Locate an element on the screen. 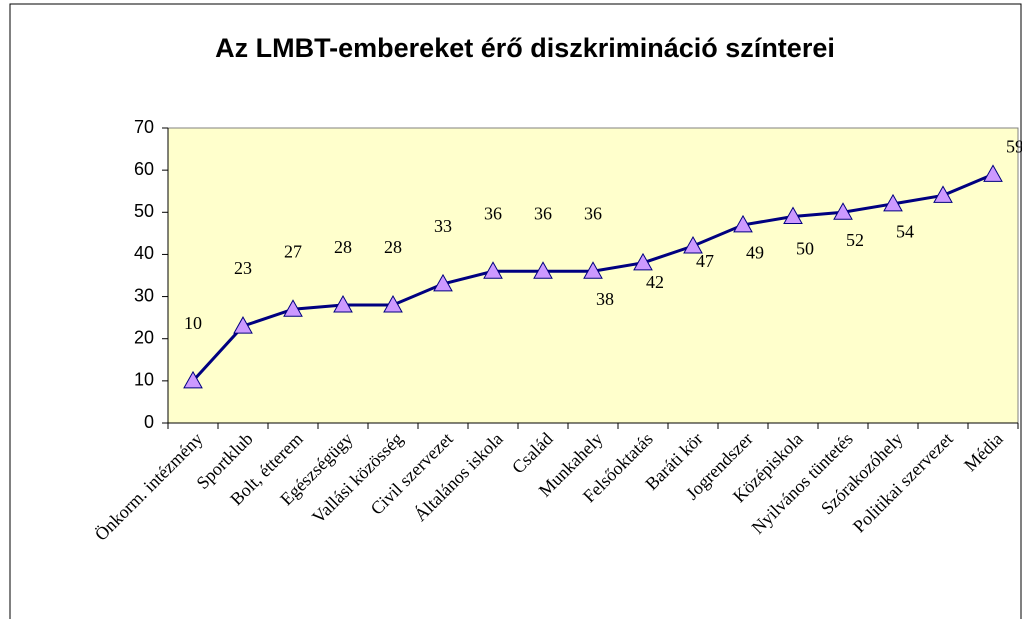 This screenshot has height=619, width=1022. data-label: 52 is located at coordinates (855, 240).